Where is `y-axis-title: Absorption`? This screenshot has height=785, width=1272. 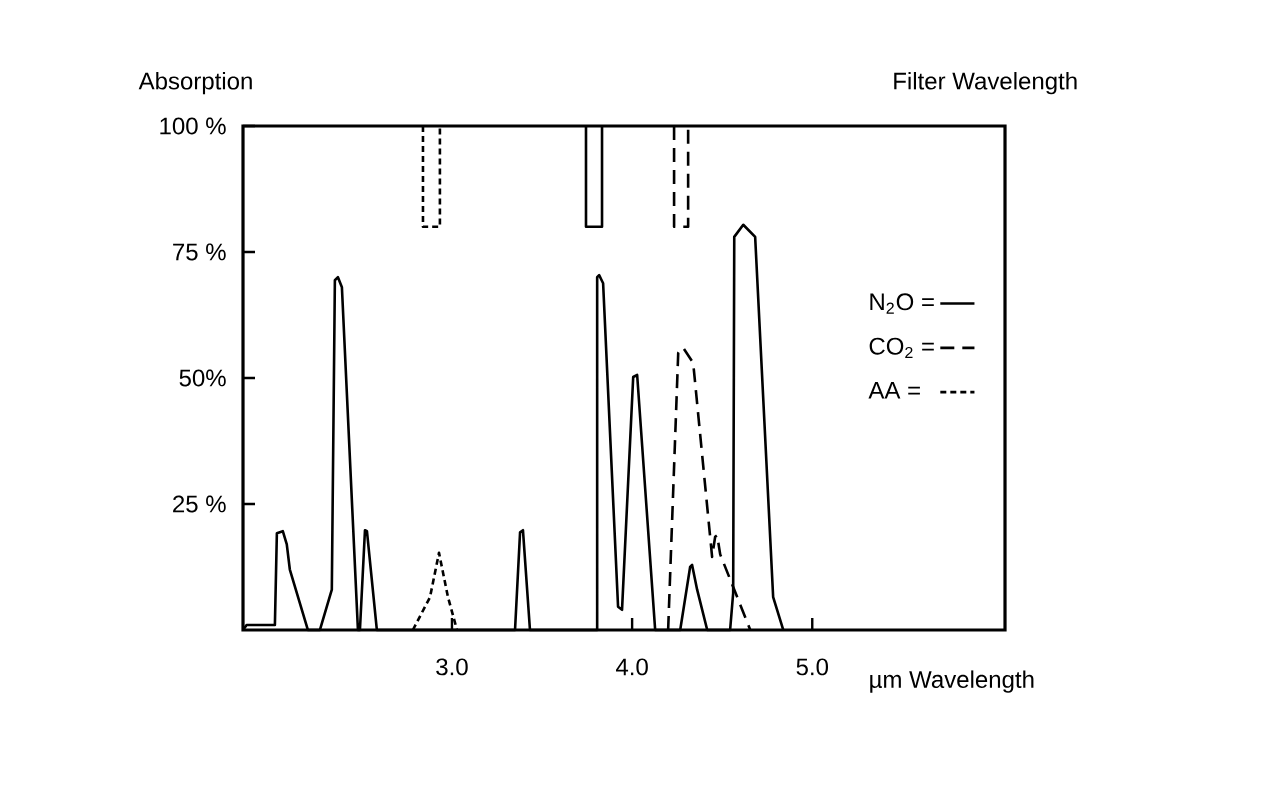 y-axis-title: Absorption is located at coordinates (195, 83).